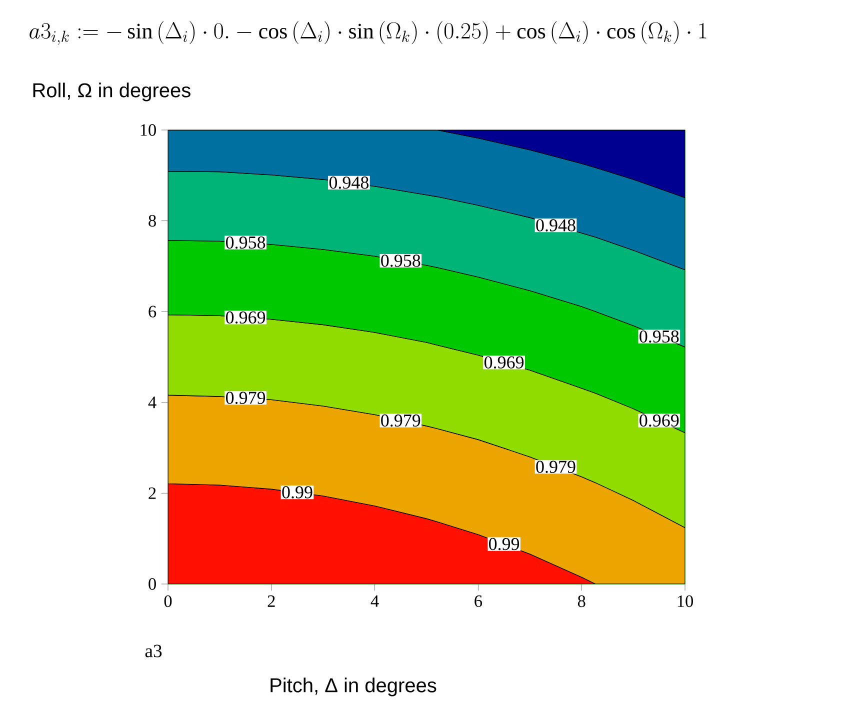  Describe the element at coordinates (368, 33) in the screenshot. I see `chart-title: $a3_{i,k} := -\sin\left(\Delta_{i}\right)\cdot 0. - \cos\left(\Delta_{i}\right)\cdot\sin\left(\Omega_{k}\right)\cdot(0.25) + \cos\left(\Delta_{i}\right)\cdot\cos\left(\Omega_{k}\right)\cdot 1$` at that location.